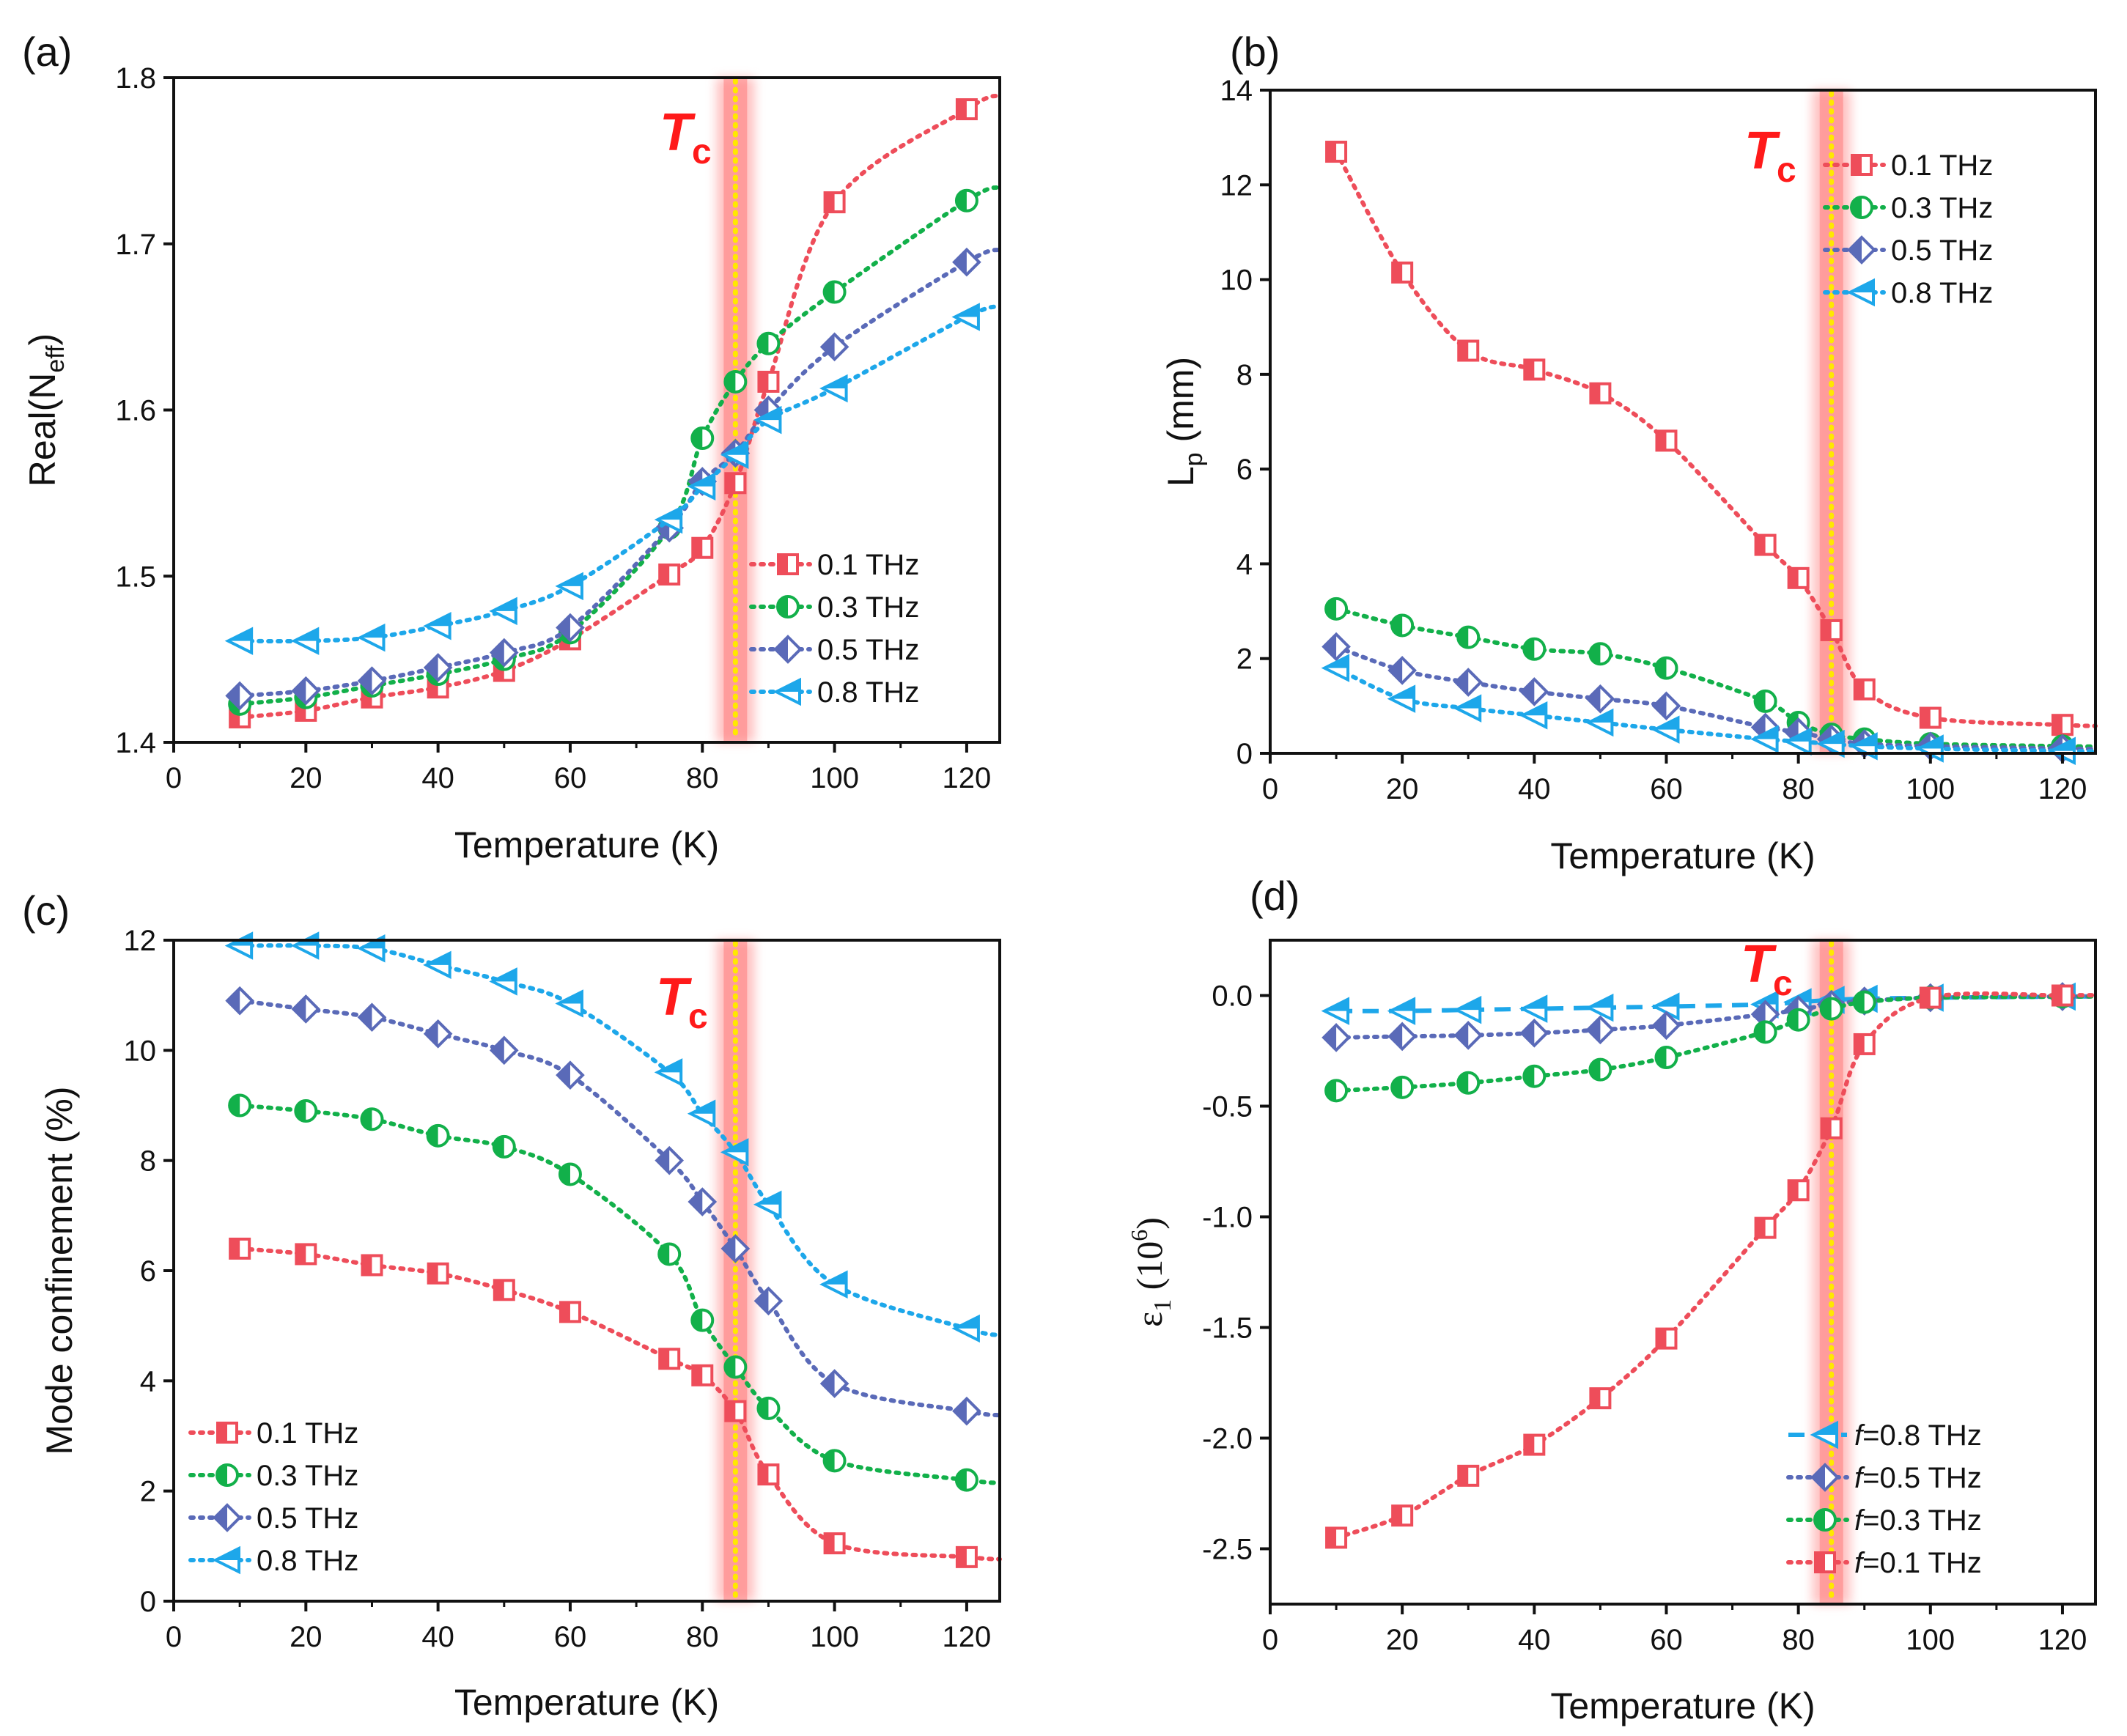 The width and height of the screenshot is (2127, 1736). I want to click on legend-label-text: 0.5 THz, so click(1942, 250).